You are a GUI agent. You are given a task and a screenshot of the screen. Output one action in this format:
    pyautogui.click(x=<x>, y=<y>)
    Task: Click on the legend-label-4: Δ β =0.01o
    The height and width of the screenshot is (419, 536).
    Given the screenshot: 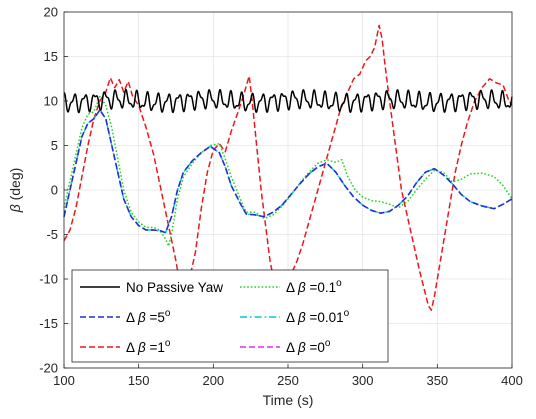 What is the action you would take?
    pyautogui.click(x=318, y=316)
    